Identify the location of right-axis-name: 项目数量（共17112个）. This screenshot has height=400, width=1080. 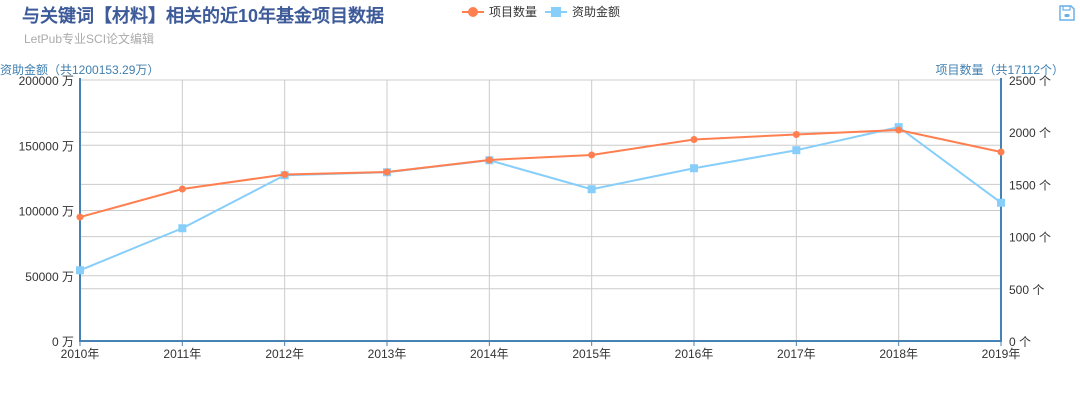
(999, 70).